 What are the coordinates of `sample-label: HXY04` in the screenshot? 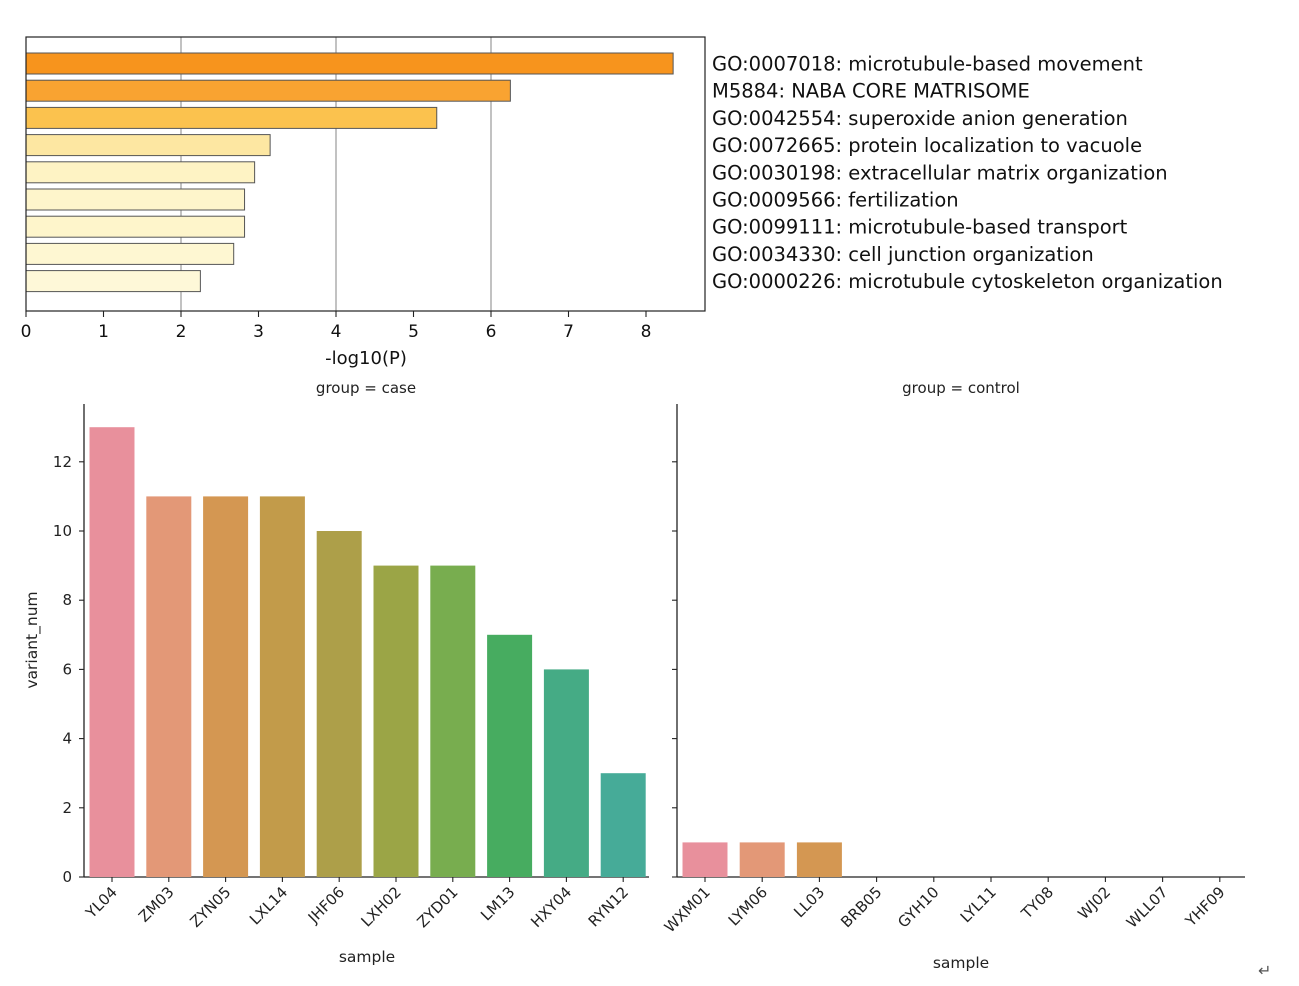 It's located at (551, 907).